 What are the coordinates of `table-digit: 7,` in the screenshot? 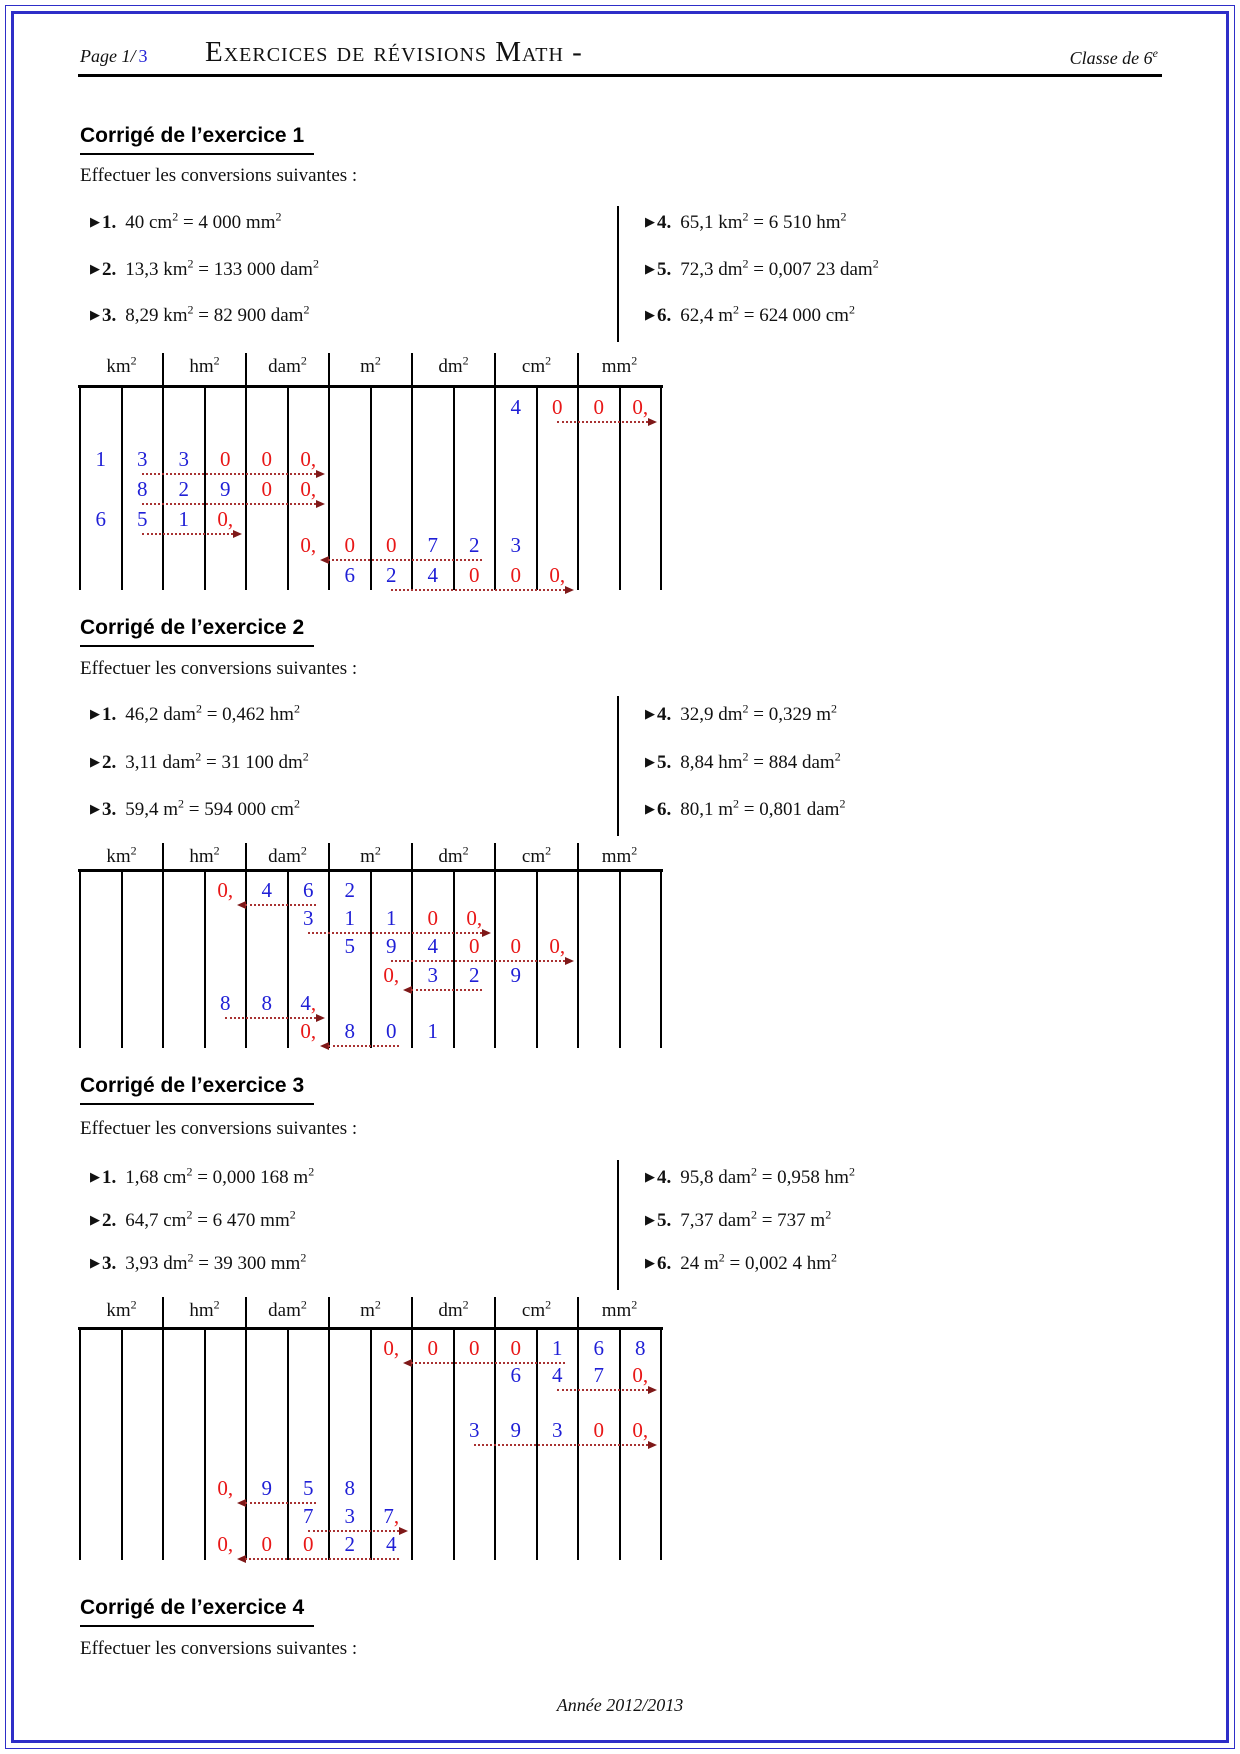 It's located at (391, 1516).